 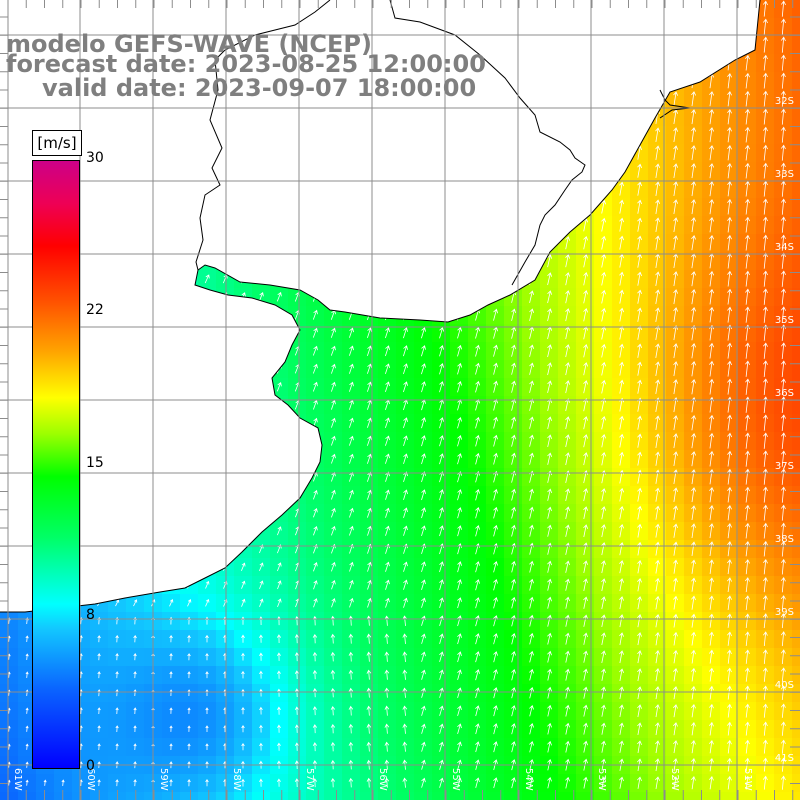 What do you see at coordinates (784, 320) in the screenshot?
I see `latitude-label: 35S` at bounding box center [784, 320].